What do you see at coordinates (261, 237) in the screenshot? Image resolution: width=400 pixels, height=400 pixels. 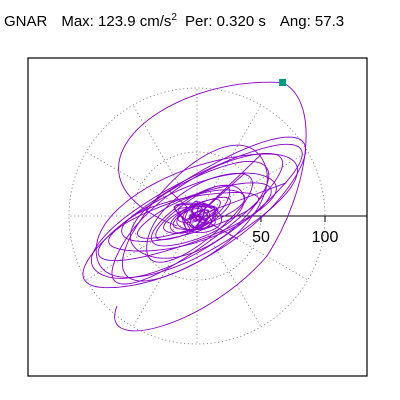 I see `x-axis-tick-label-1: 50` at bounding box center [261, 237].